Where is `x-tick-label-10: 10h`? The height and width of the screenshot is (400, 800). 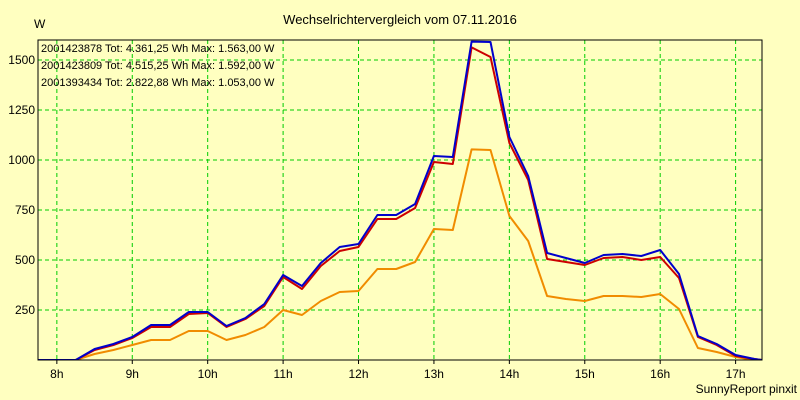 x-tick-label-10: 10h is located at coordinates (208, 374).